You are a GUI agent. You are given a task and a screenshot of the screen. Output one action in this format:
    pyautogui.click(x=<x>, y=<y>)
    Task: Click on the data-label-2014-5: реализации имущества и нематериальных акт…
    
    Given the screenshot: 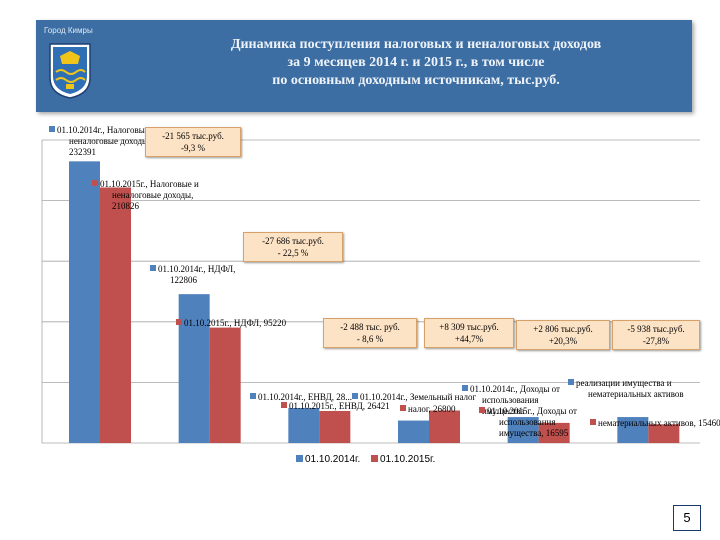 What is the action you would take?
    pyautogui.click(x=630, y=388)
    